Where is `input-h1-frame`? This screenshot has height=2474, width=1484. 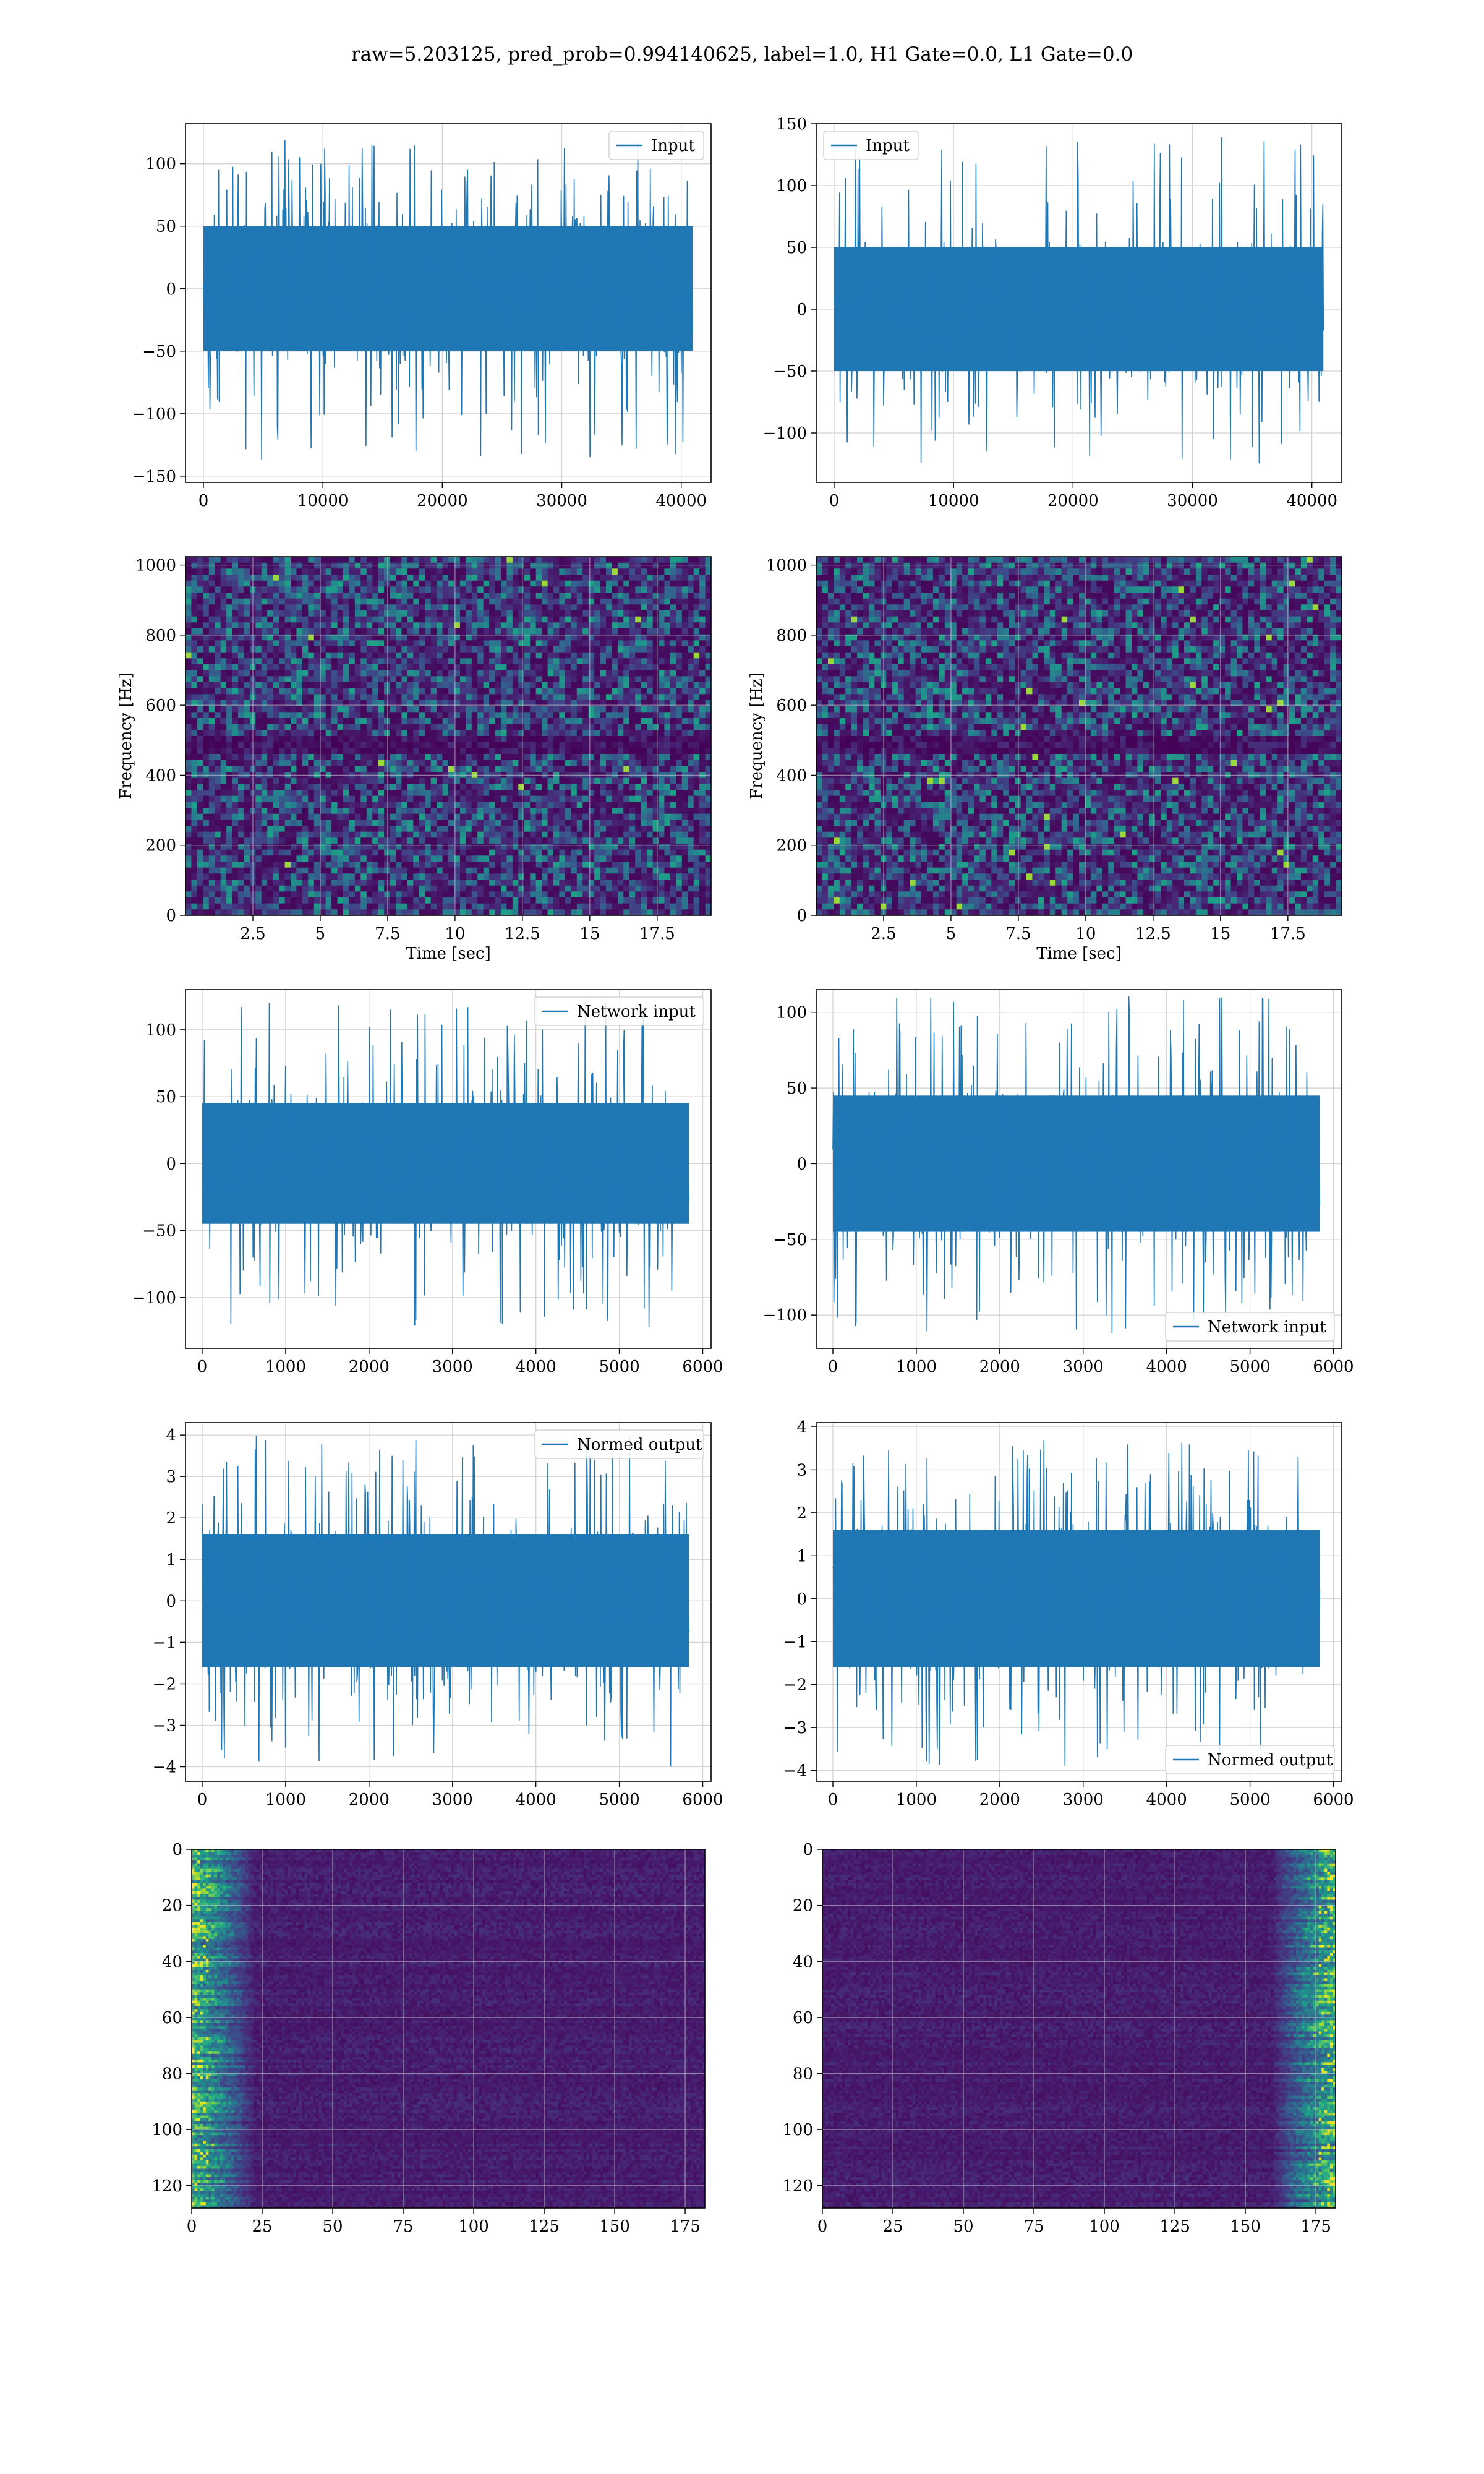
input-h1-frame is located at coordinates (448, 303).